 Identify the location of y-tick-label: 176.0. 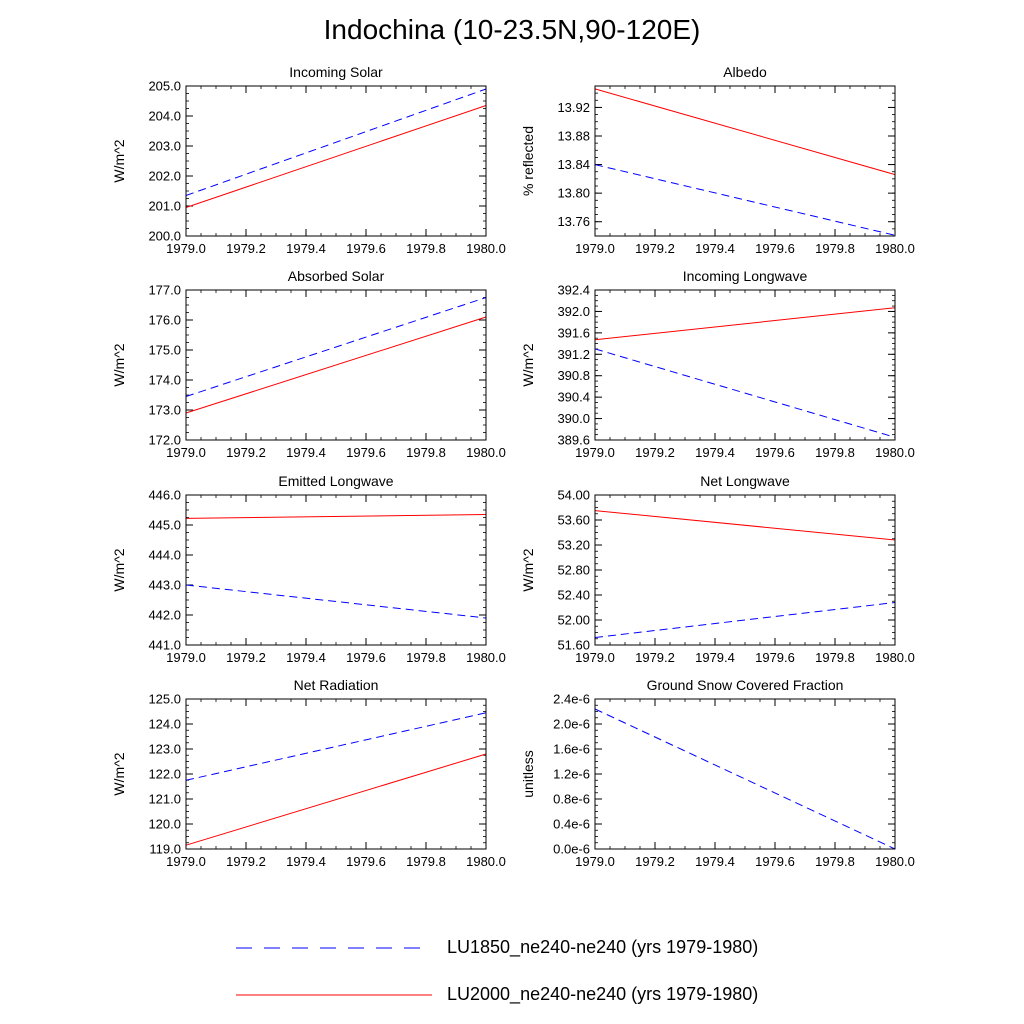
(164, 320).